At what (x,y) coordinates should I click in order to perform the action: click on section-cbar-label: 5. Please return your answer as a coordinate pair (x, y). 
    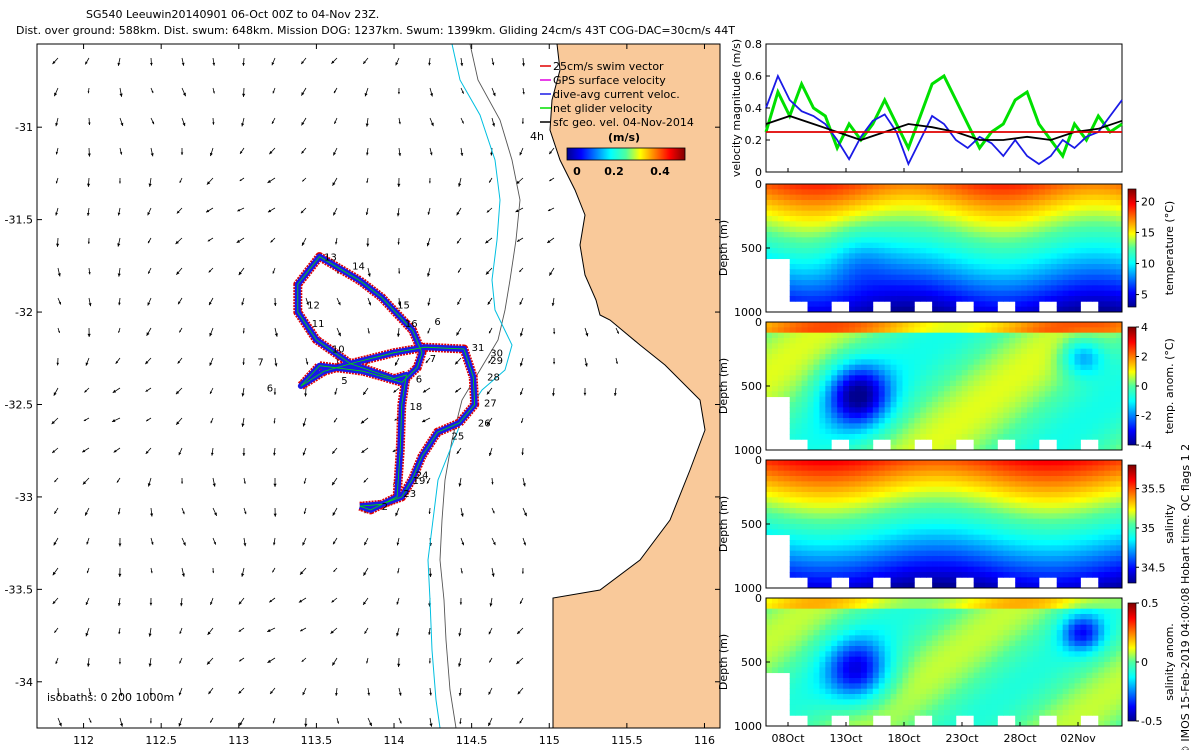
    Looking at the image, I should click on (1144, 295).